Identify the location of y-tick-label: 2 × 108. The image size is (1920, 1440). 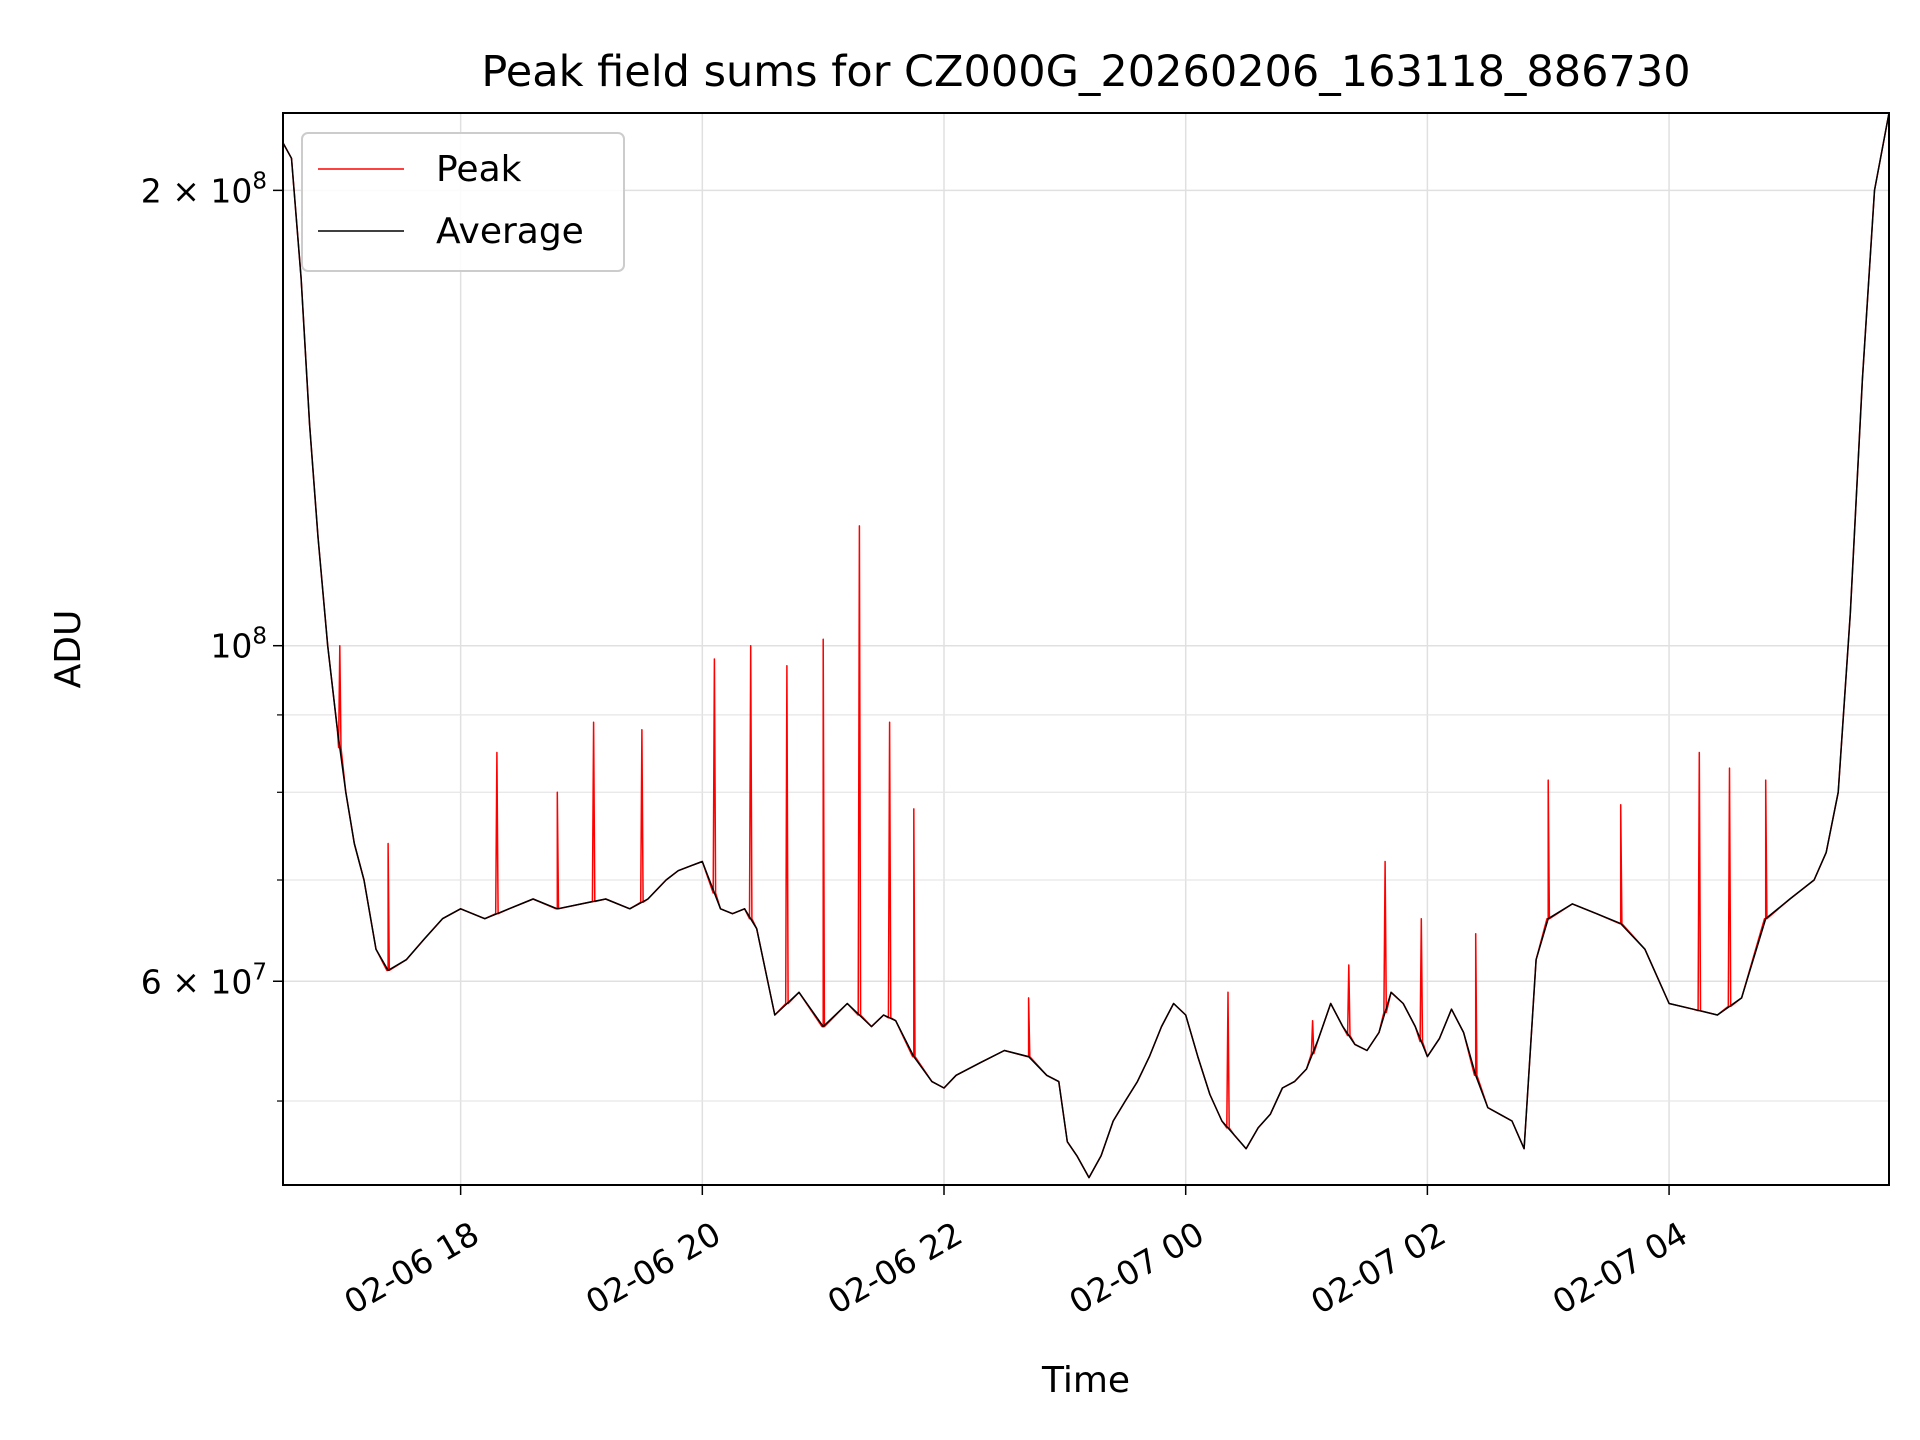
(204, 189).